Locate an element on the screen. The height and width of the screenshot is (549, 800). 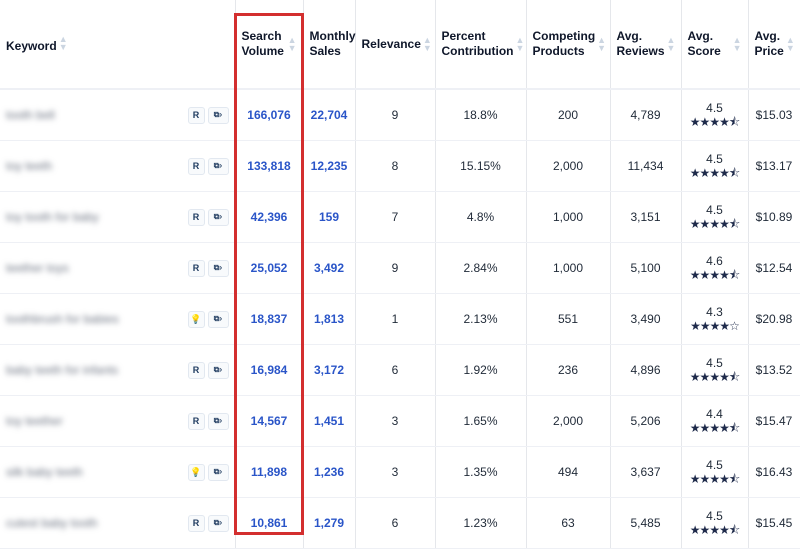
search-volume-cell: 16,984 is located at coordinates (269, 370).